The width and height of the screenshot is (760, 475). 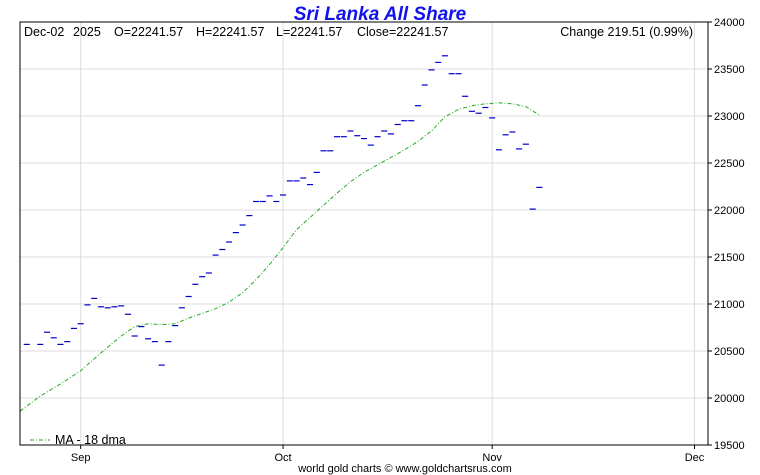 What do you see at coordinates (729, 258) in the screenshot?
I see `y-tick-label: 21500` at bounding box center [729, 258].